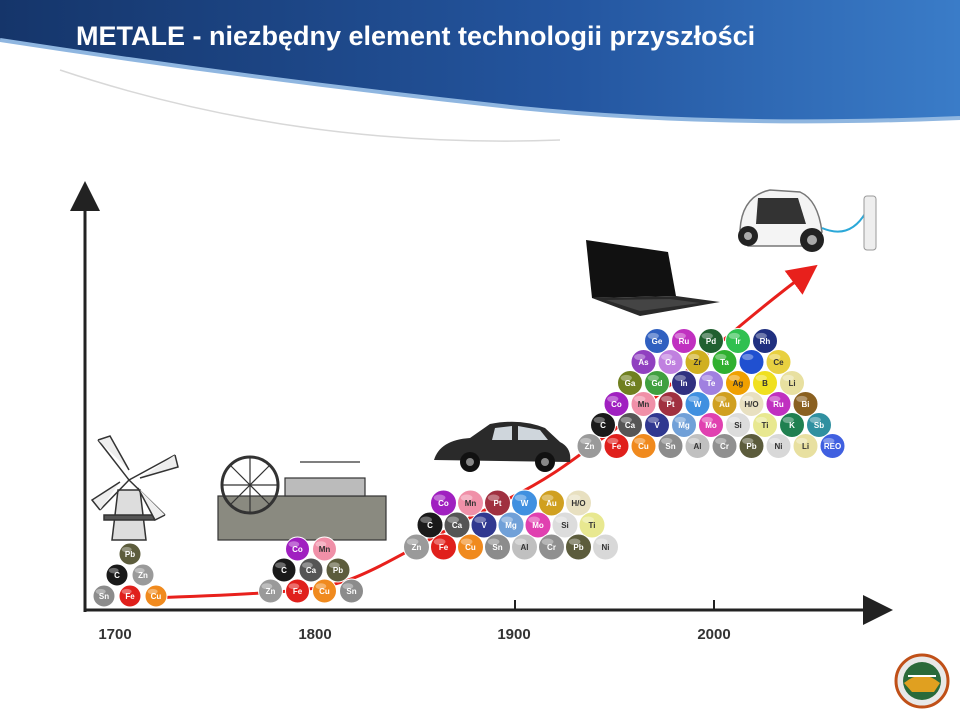  What do you see at coordinates (656, 383) in the screenshot?
I see `element-symbol: Gd` at bounding box center [656, 383].